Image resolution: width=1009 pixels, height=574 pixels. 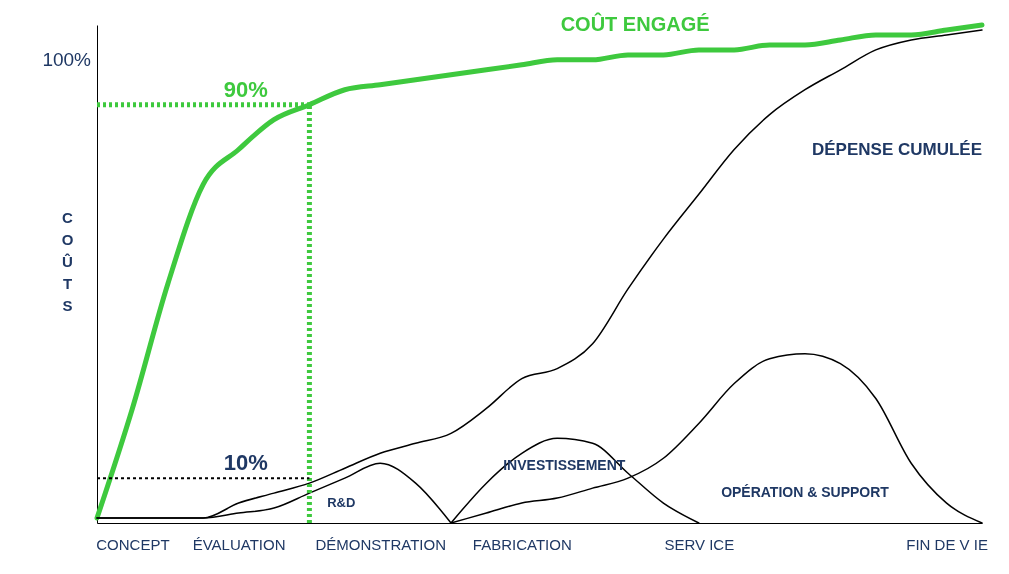 What do you see at coordinates (239, 544) in the screenshot?
I see `x-tick-label: ÉVALUATION` at bounding box center [239, 544].